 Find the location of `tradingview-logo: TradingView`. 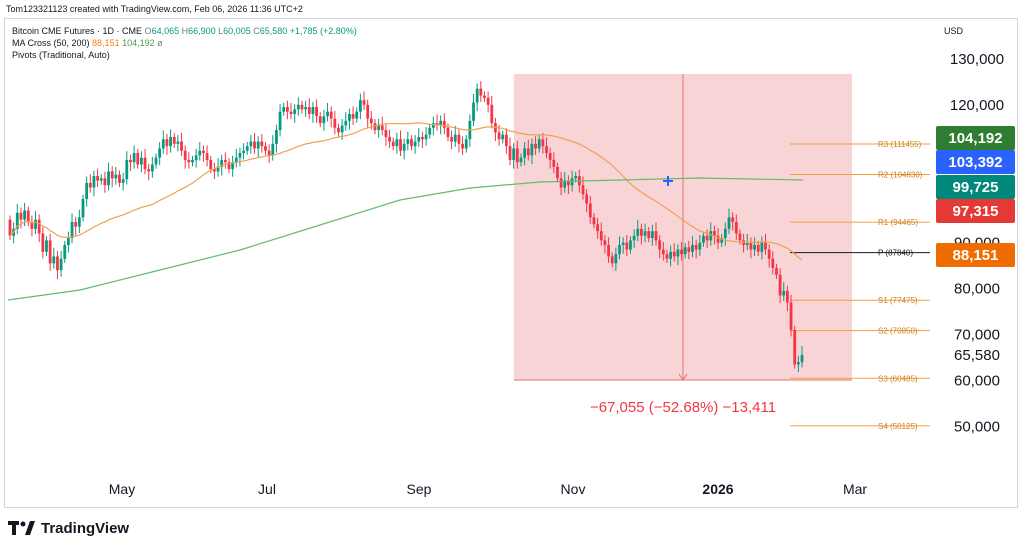

tradingview-logo: TradingView is located at coordinates (68, 528).